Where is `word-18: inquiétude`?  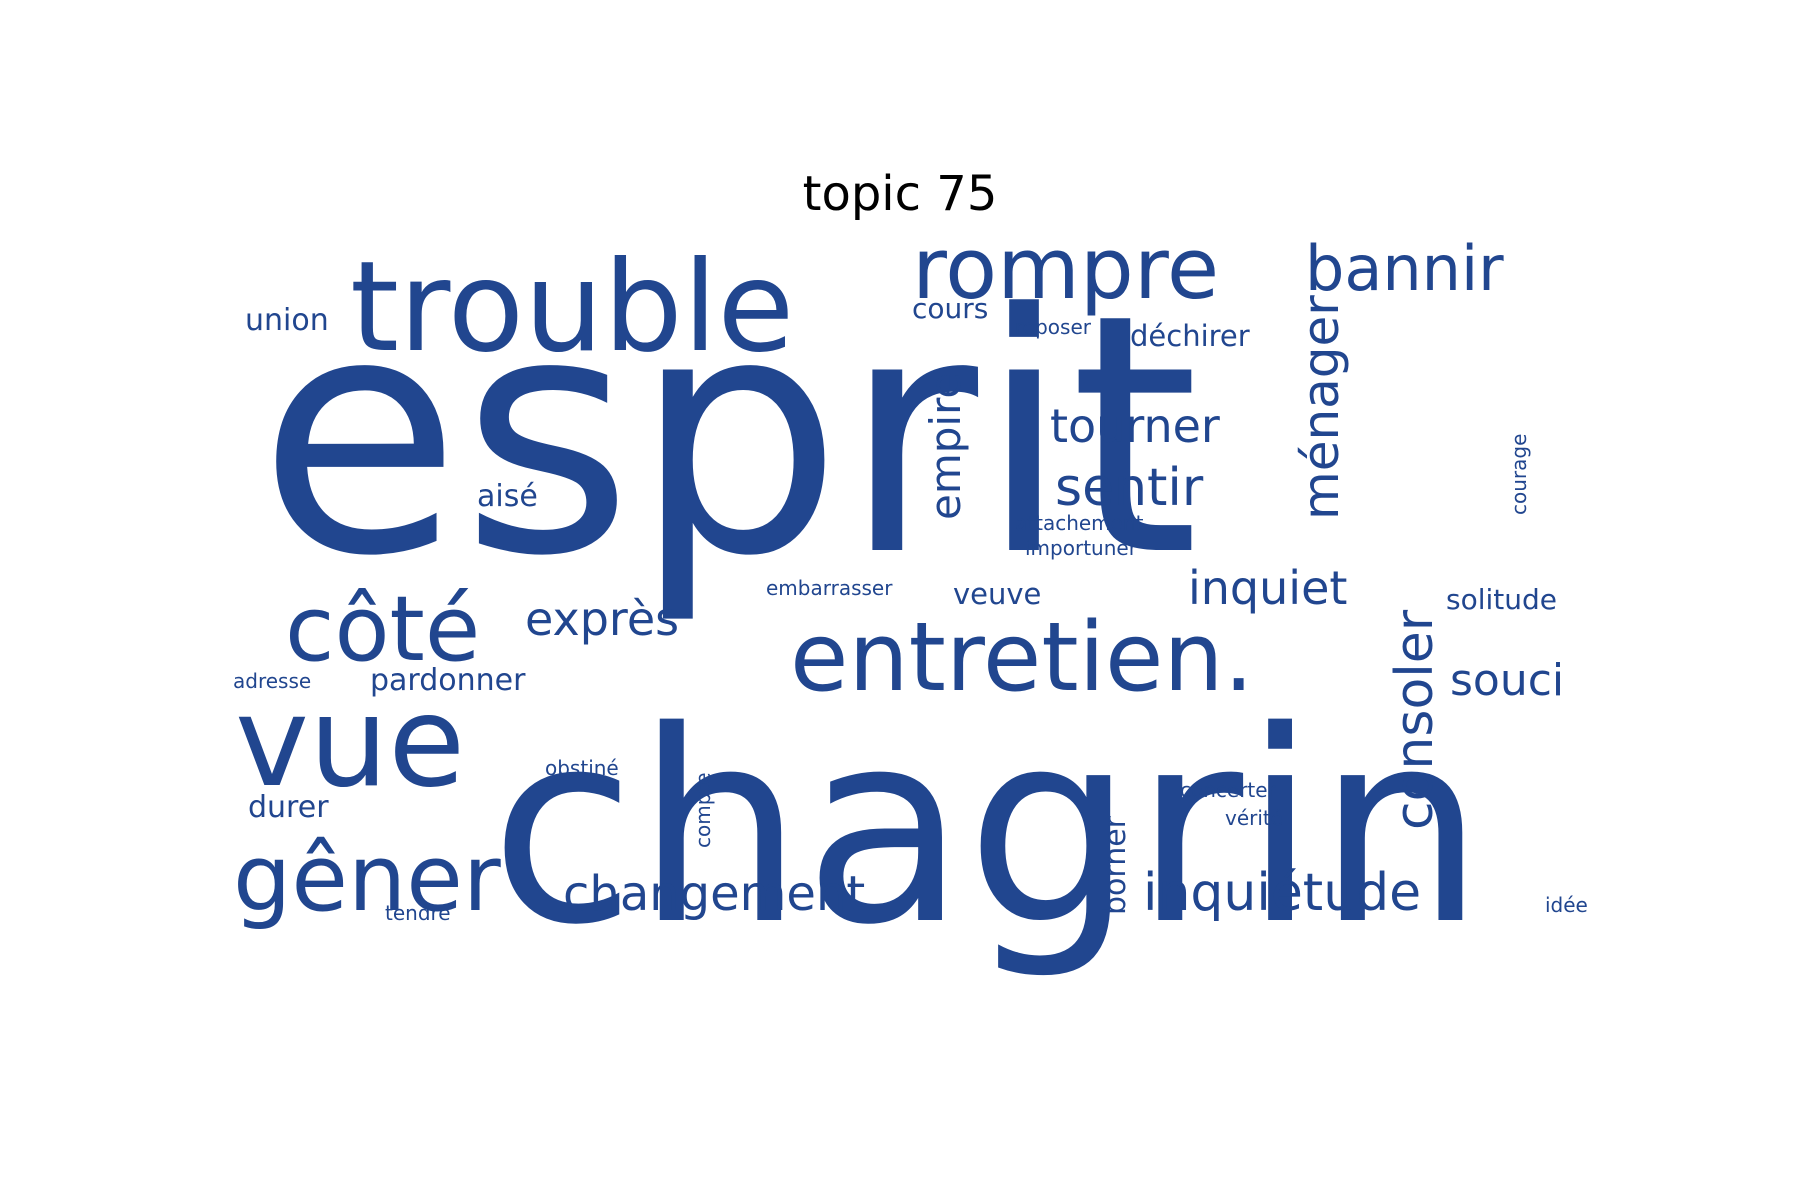 word-18: inquiétude is located at coordinates (1282, 893).